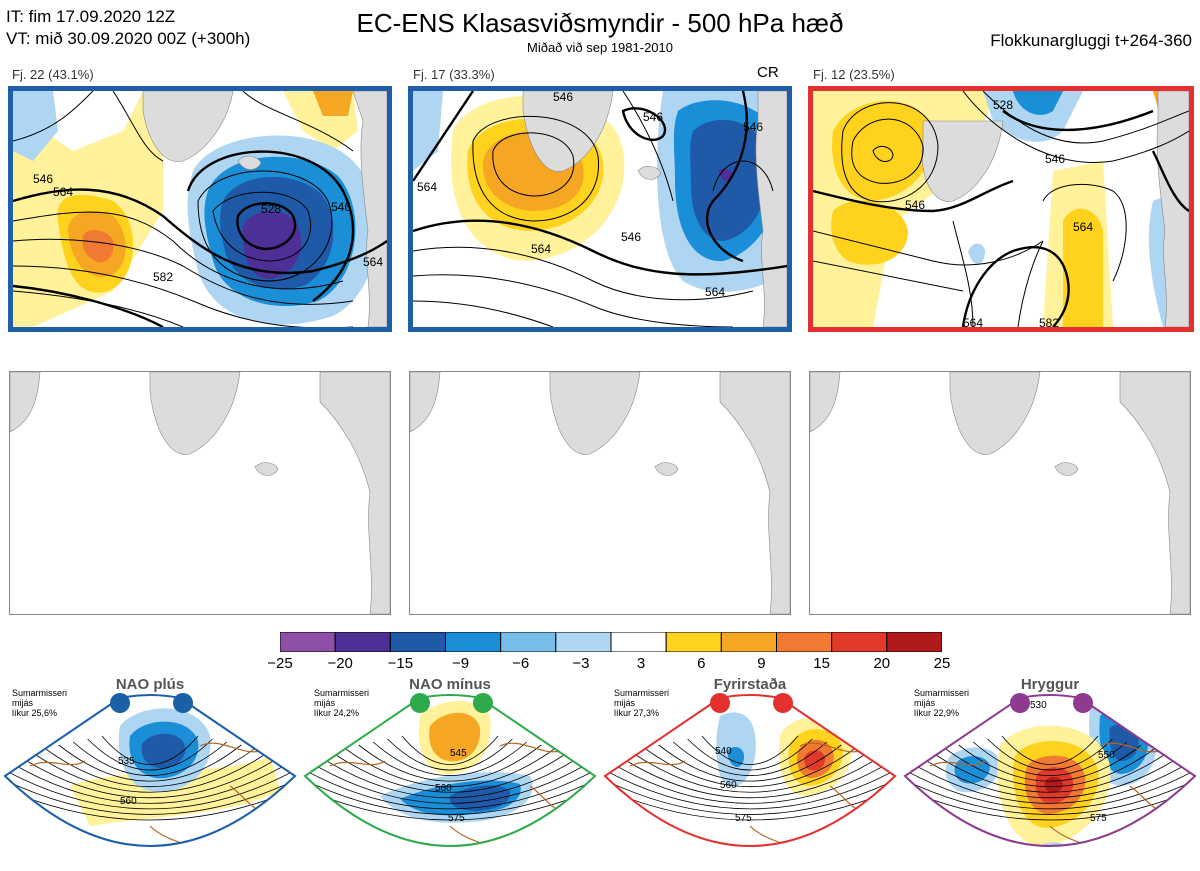 Image resolution: width=1200 pixels, height=871 pixels. What do you see at coordinates (460, 663) in the screenshot?
I see `colorbar-tick-label: −9` at bounding box center [460, 663].